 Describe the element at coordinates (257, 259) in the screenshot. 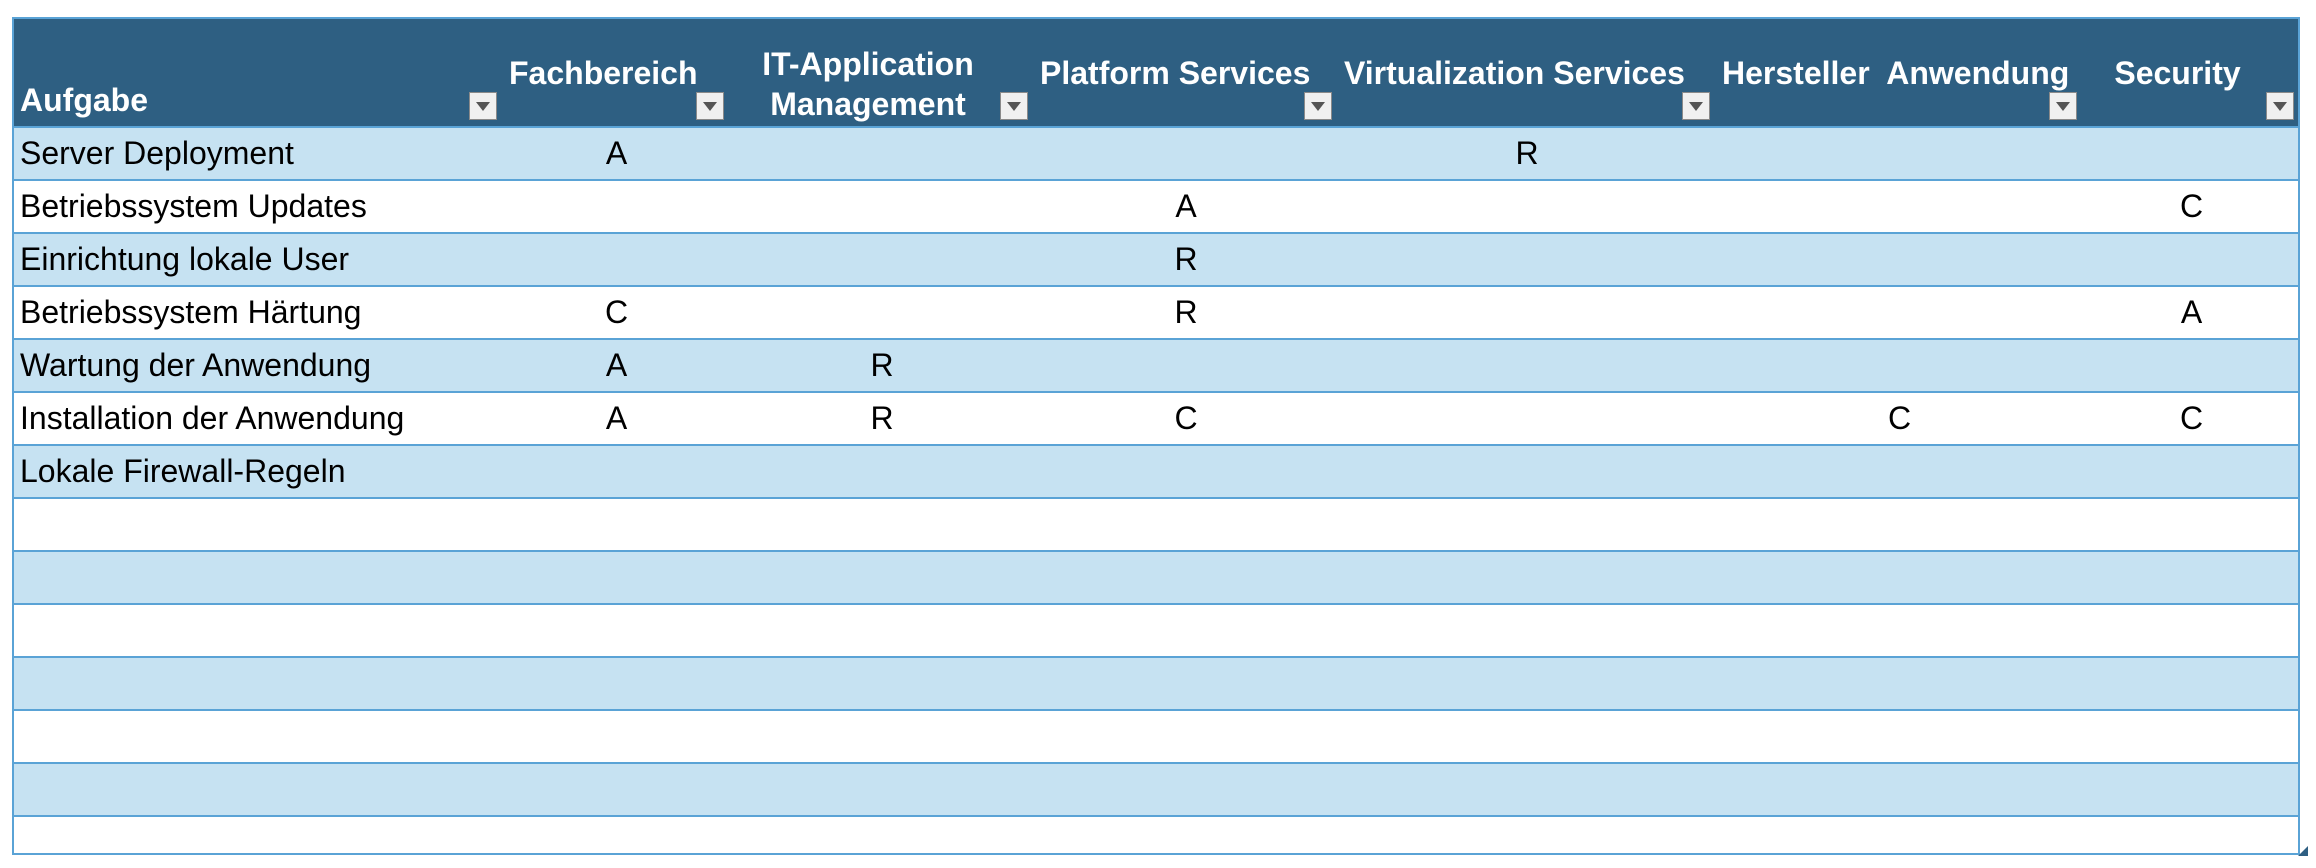

I see `task-cell: Einrichtung lokale User` at that location.